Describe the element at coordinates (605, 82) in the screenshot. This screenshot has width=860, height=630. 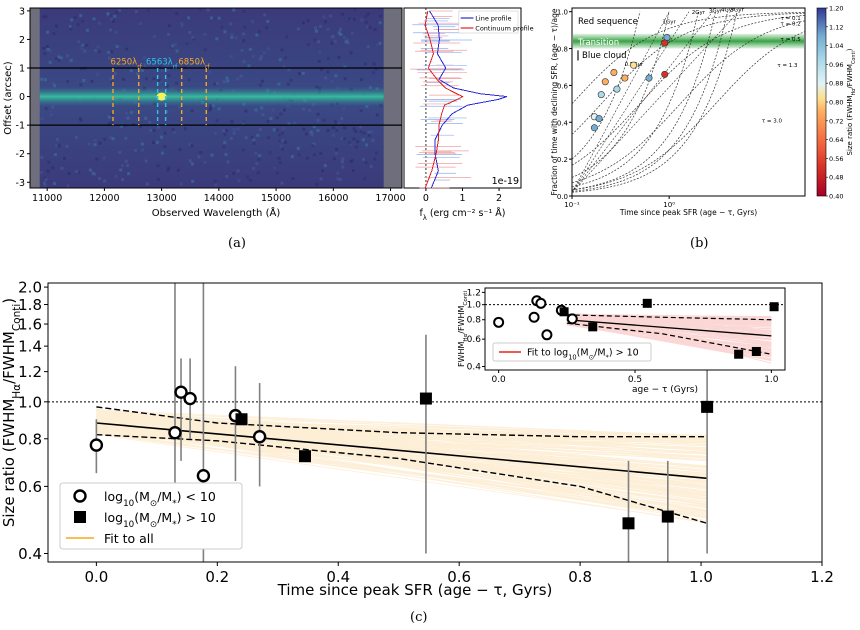
I see `galaxy-point` at that location.